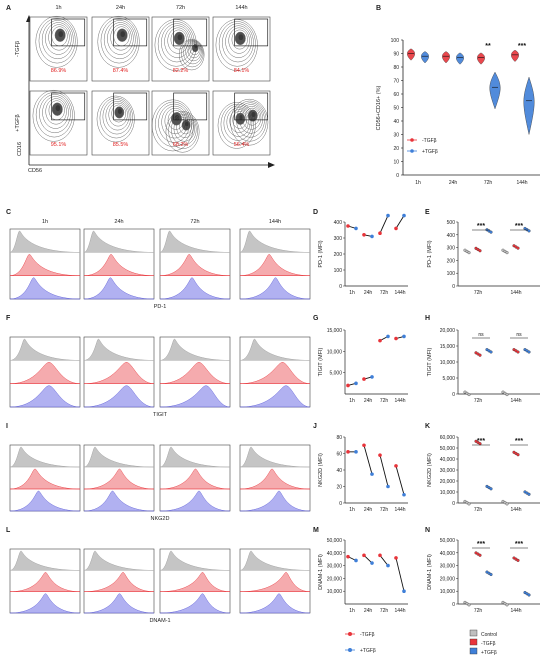 The width and height of the screenshot is (550, 666). I want to click on histogram-marker-label: DNAM-1, so click(159, 621).